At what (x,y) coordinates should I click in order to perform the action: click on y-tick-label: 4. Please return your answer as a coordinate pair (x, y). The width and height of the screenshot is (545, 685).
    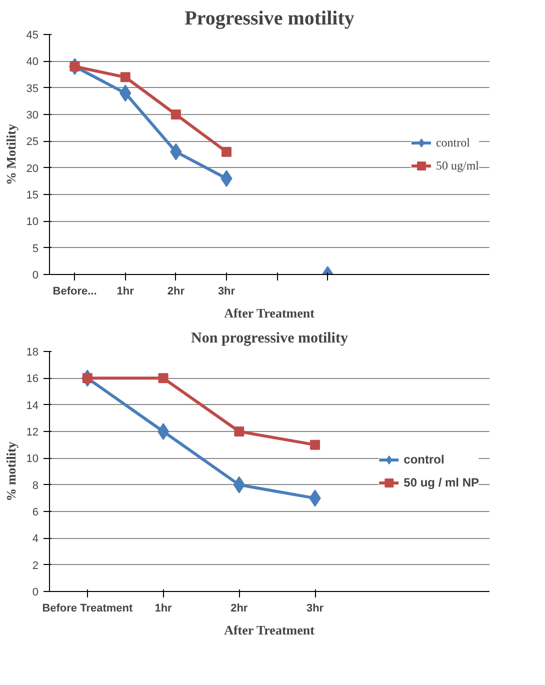
    Looking at the image, I should click on (35, 539).